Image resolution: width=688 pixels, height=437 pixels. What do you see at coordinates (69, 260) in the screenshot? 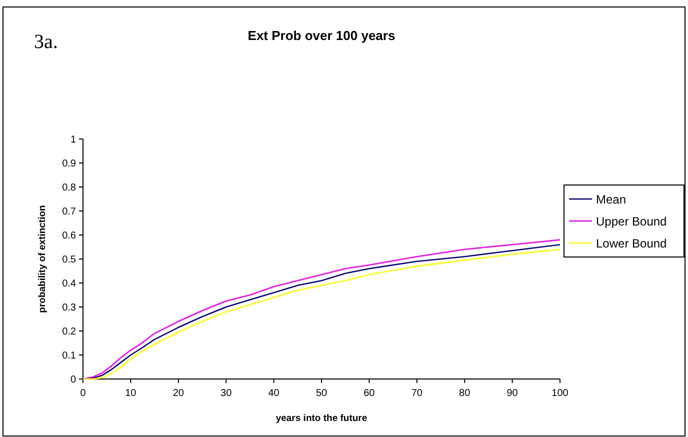
I see `y-tick-label: 0.5` at bounding box center [69, 260].